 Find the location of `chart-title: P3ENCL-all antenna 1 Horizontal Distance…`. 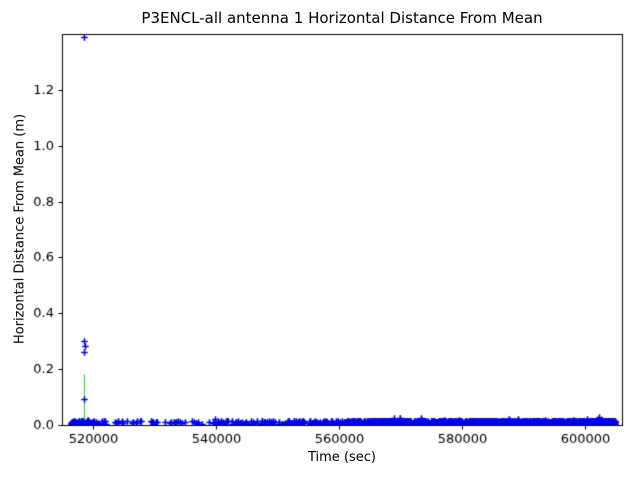

chart-title: P3ENCL-all antenna 1 Horizontal Distance… is located at coordinates (342, 18).